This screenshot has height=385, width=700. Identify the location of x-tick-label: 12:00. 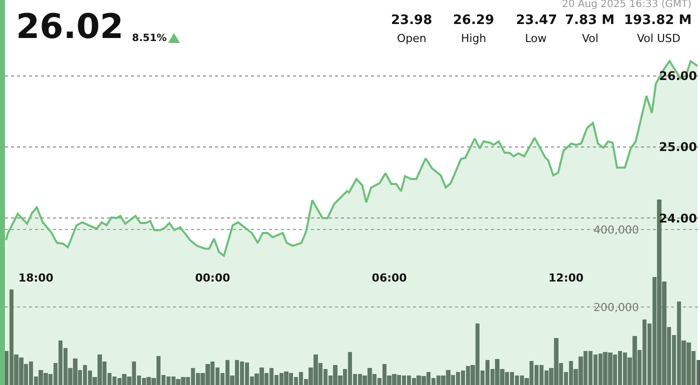
(566, 278).